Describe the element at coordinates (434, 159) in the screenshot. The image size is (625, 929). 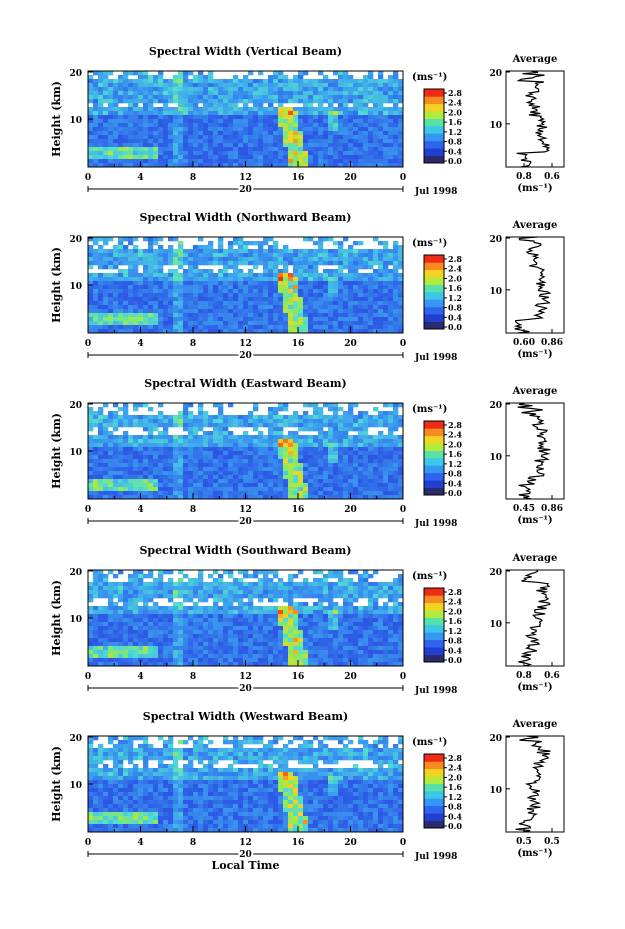
I see `colorbar-band` at that location.